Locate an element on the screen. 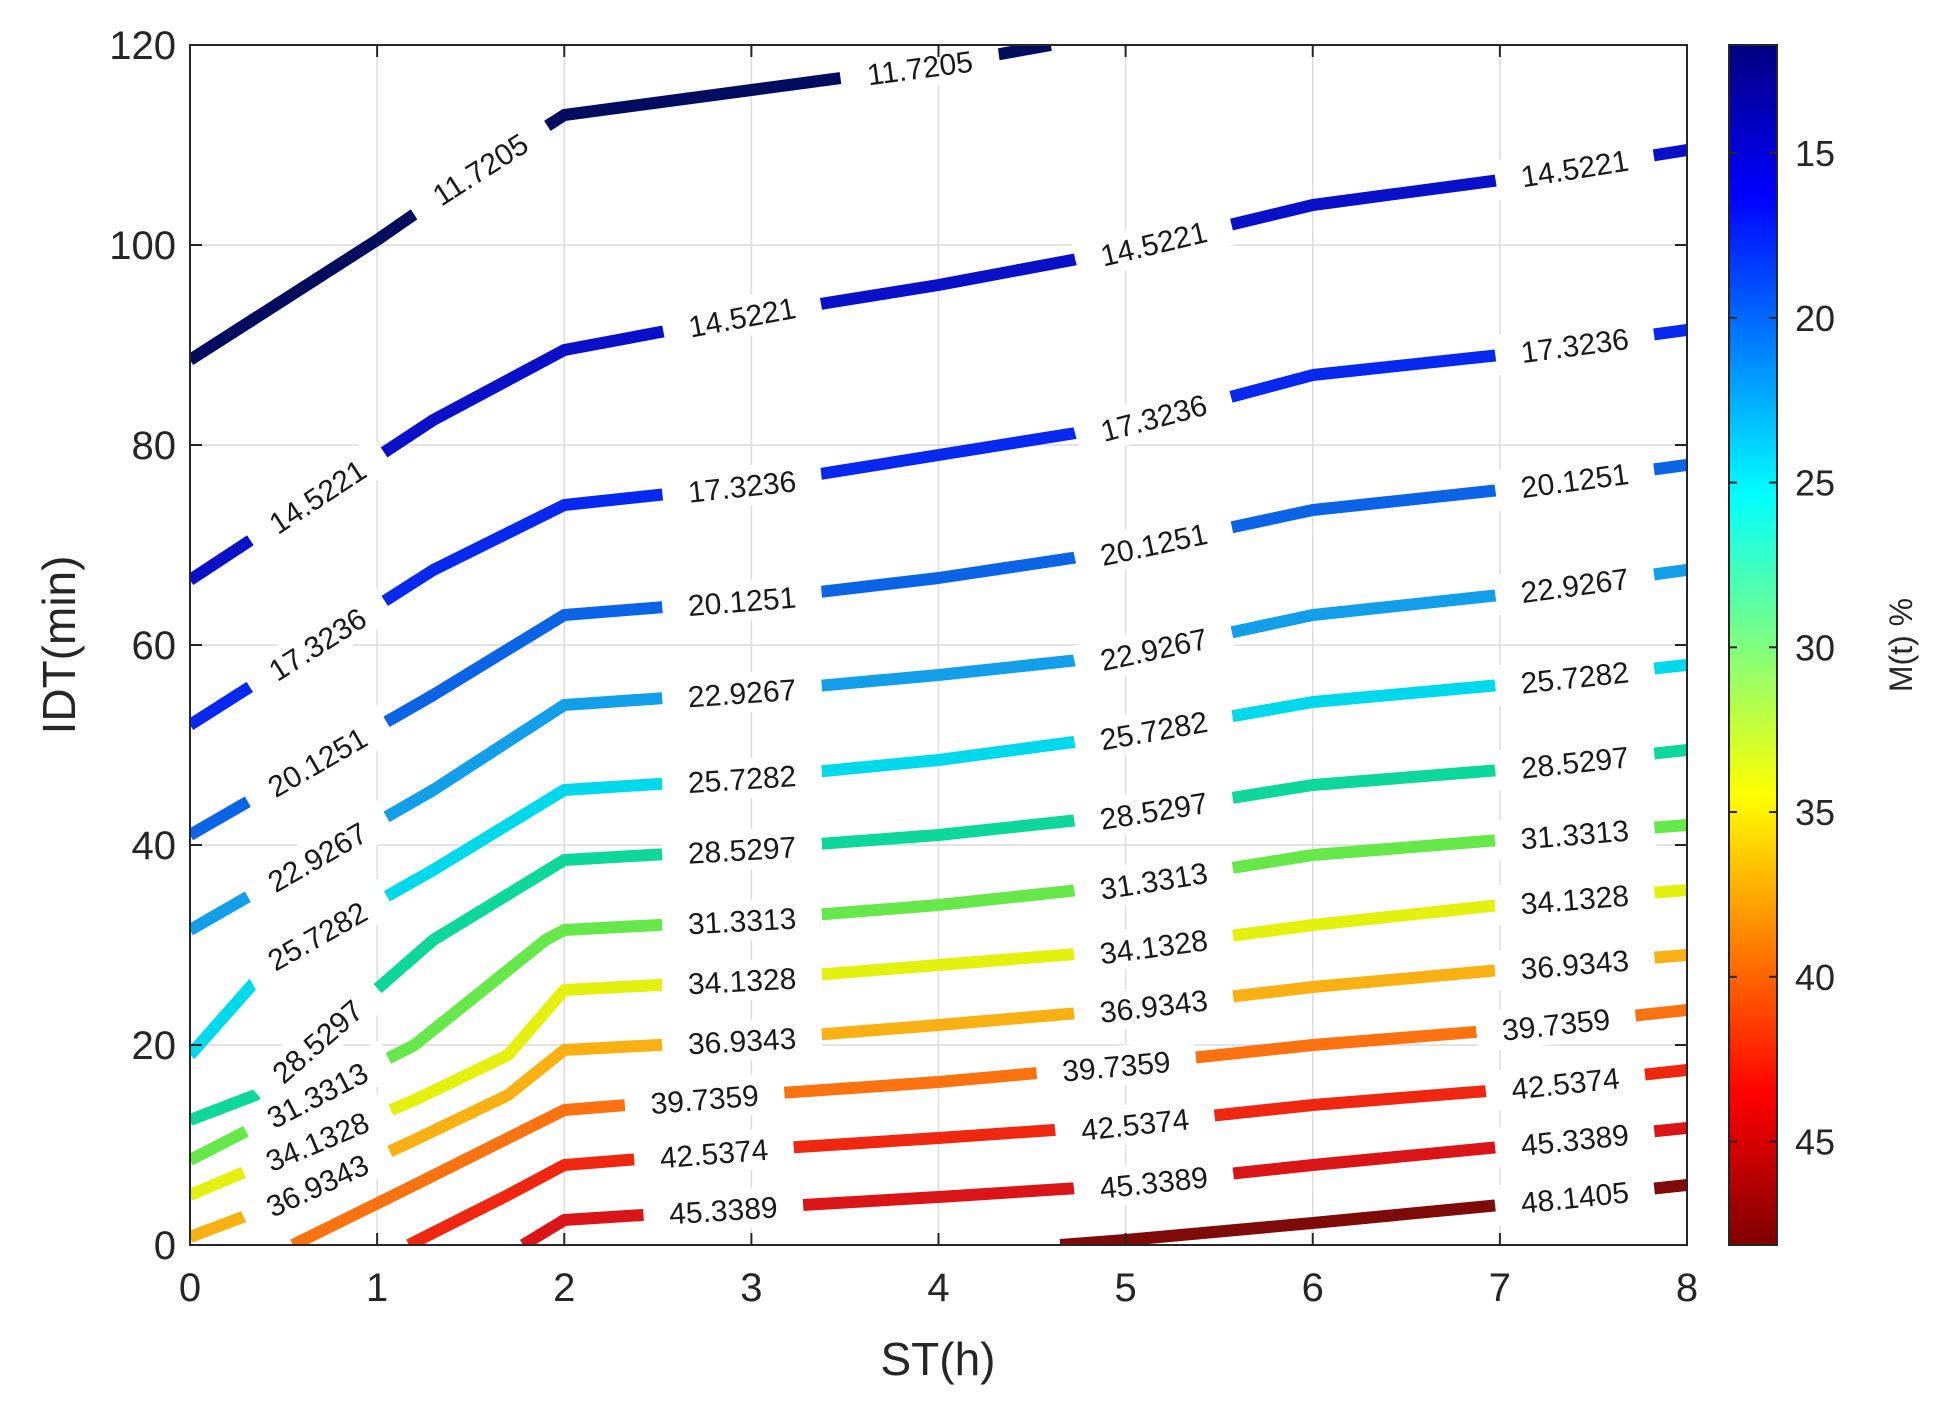 The height and width of the screenshot is (1402, 1943). contour-line-42.5374 is located at coordinates (1046, 1154).